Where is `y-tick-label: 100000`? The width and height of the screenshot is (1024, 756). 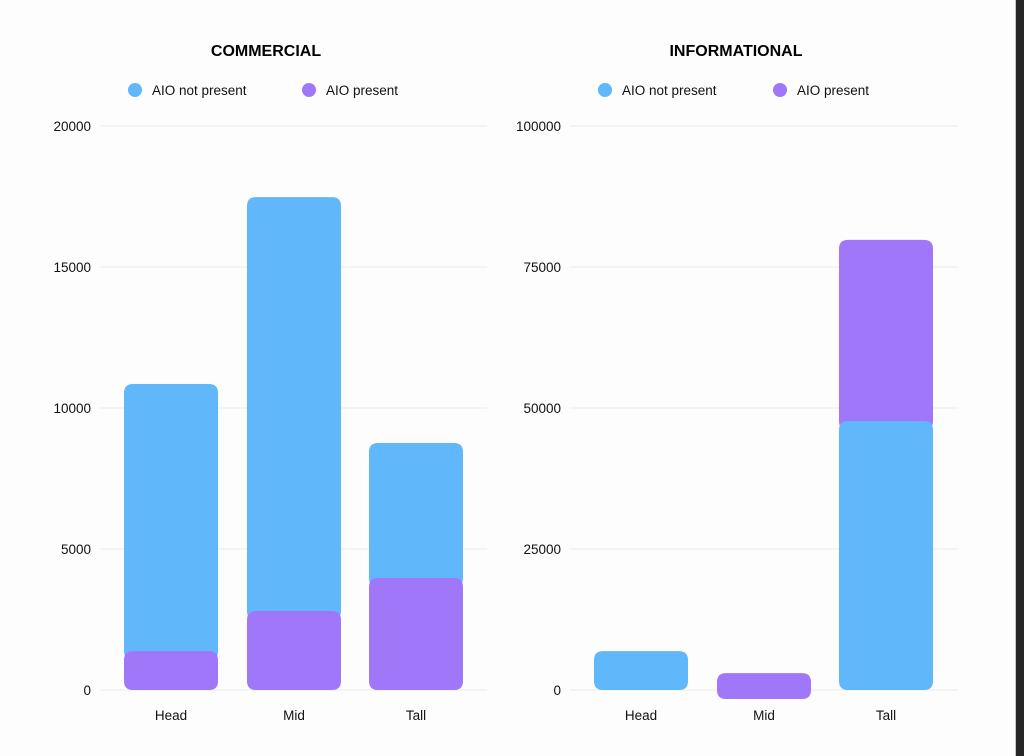
y-tick-label: 100000 is located at coordinates (538, 126).